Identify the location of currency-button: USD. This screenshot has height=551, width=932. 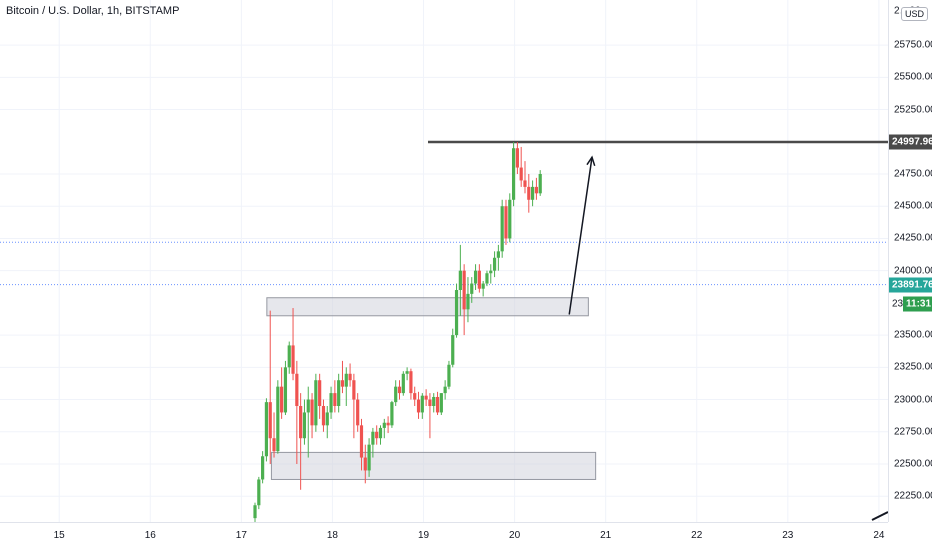
(915, 14).